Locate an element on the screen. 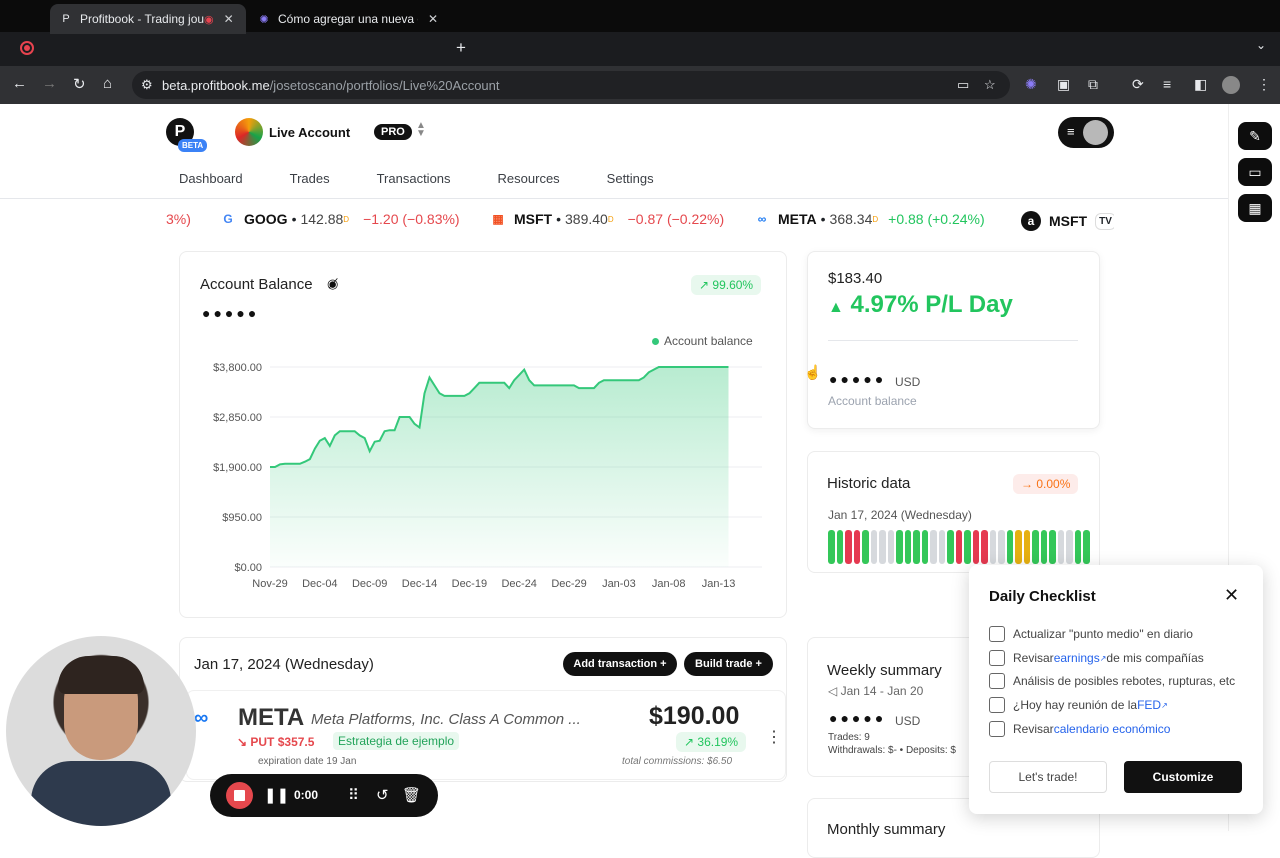 Image resolution: width=1280 pixels, height=858 pixels. puzzle-icon: ⧉ is located at coordinates (1093, 84).